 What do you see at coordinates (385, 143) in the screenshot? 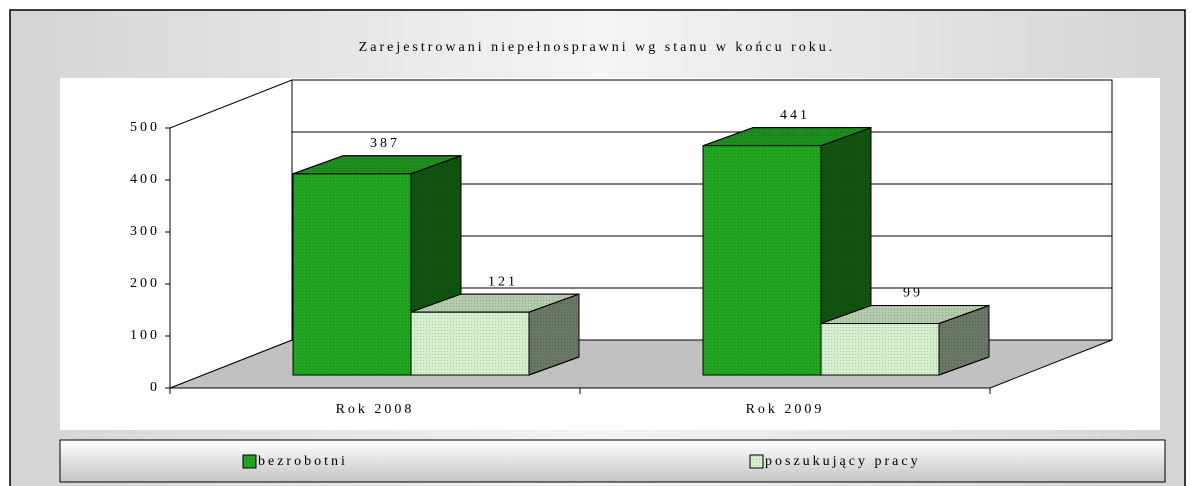
I see `value-label: 387` at bounding box center [385, 143].